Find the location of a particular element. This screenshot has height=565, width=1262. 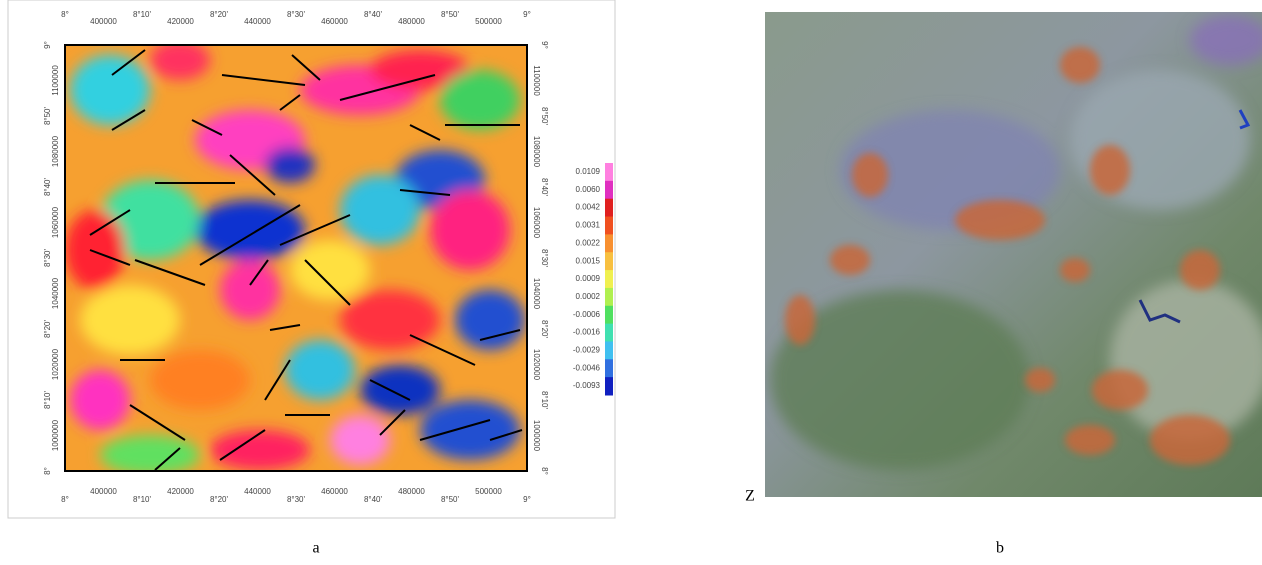

left-tick-label: 8° is located at coordinates (47, 471).